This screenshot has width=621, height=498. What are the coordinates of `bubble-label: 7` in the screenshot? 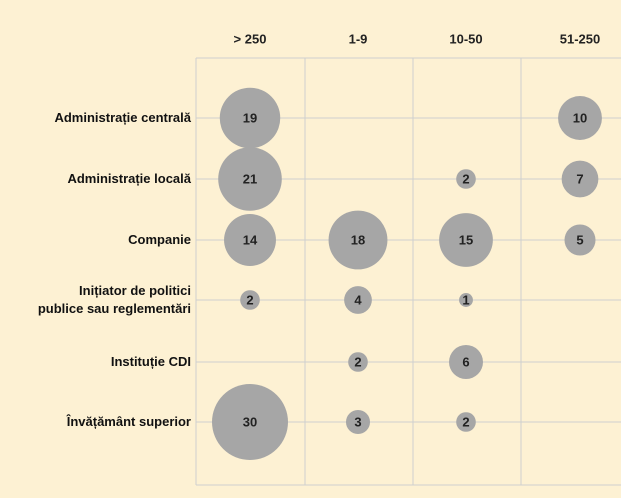 It's located at (579, 178).